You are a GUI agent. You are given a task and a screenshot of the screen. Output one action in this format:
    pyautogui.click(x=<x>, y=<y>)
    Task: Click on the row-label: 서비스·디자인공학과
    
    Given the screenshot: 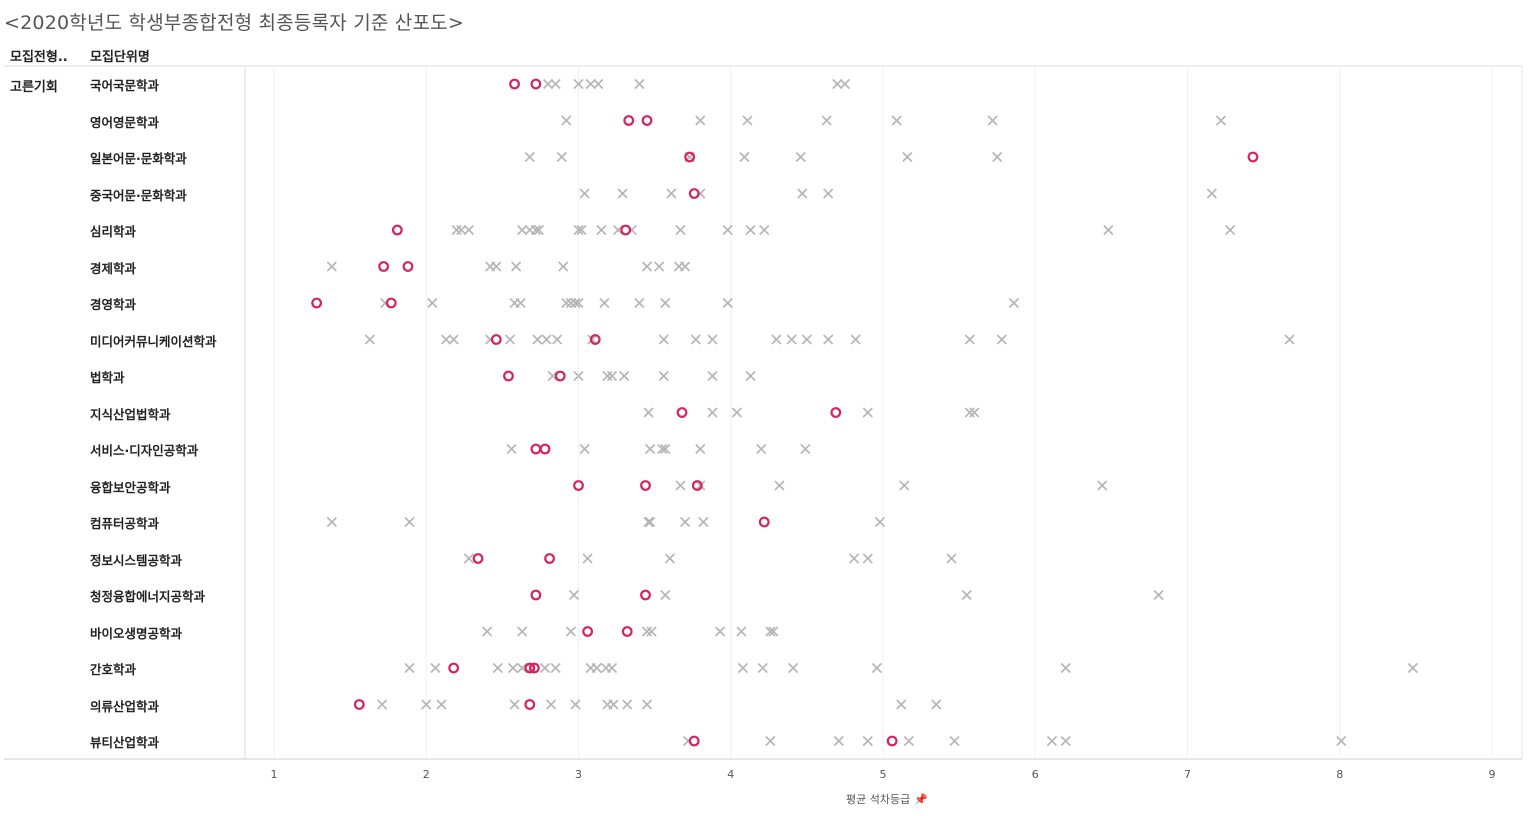 What is the action you would take?
    pyautogui.click(x=144, y=450)
    